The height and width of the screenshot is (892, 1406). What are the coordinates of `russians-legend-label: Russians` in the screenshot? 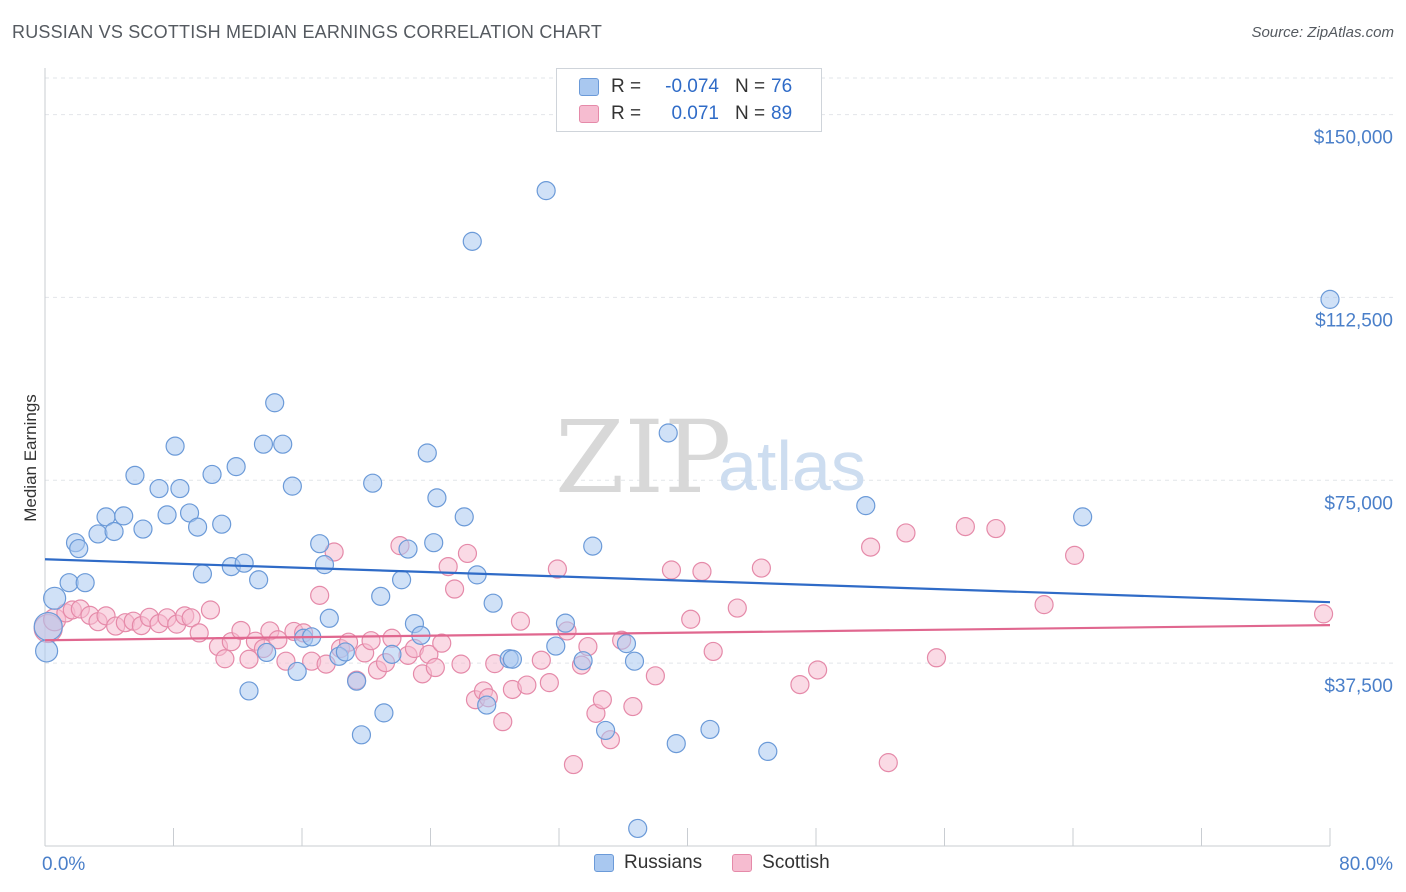 It's located at (663, 862).